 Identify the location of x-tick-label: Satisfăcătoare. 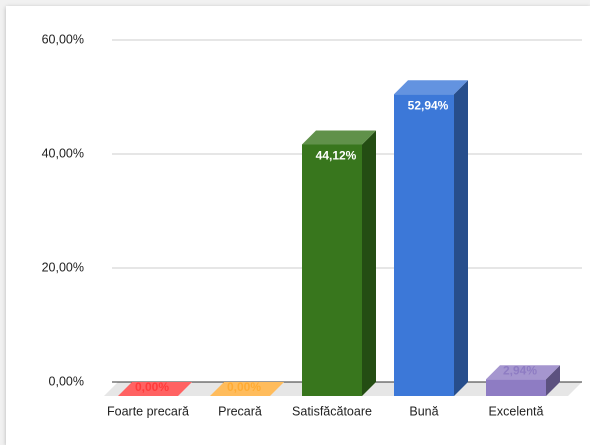
(332, 411).